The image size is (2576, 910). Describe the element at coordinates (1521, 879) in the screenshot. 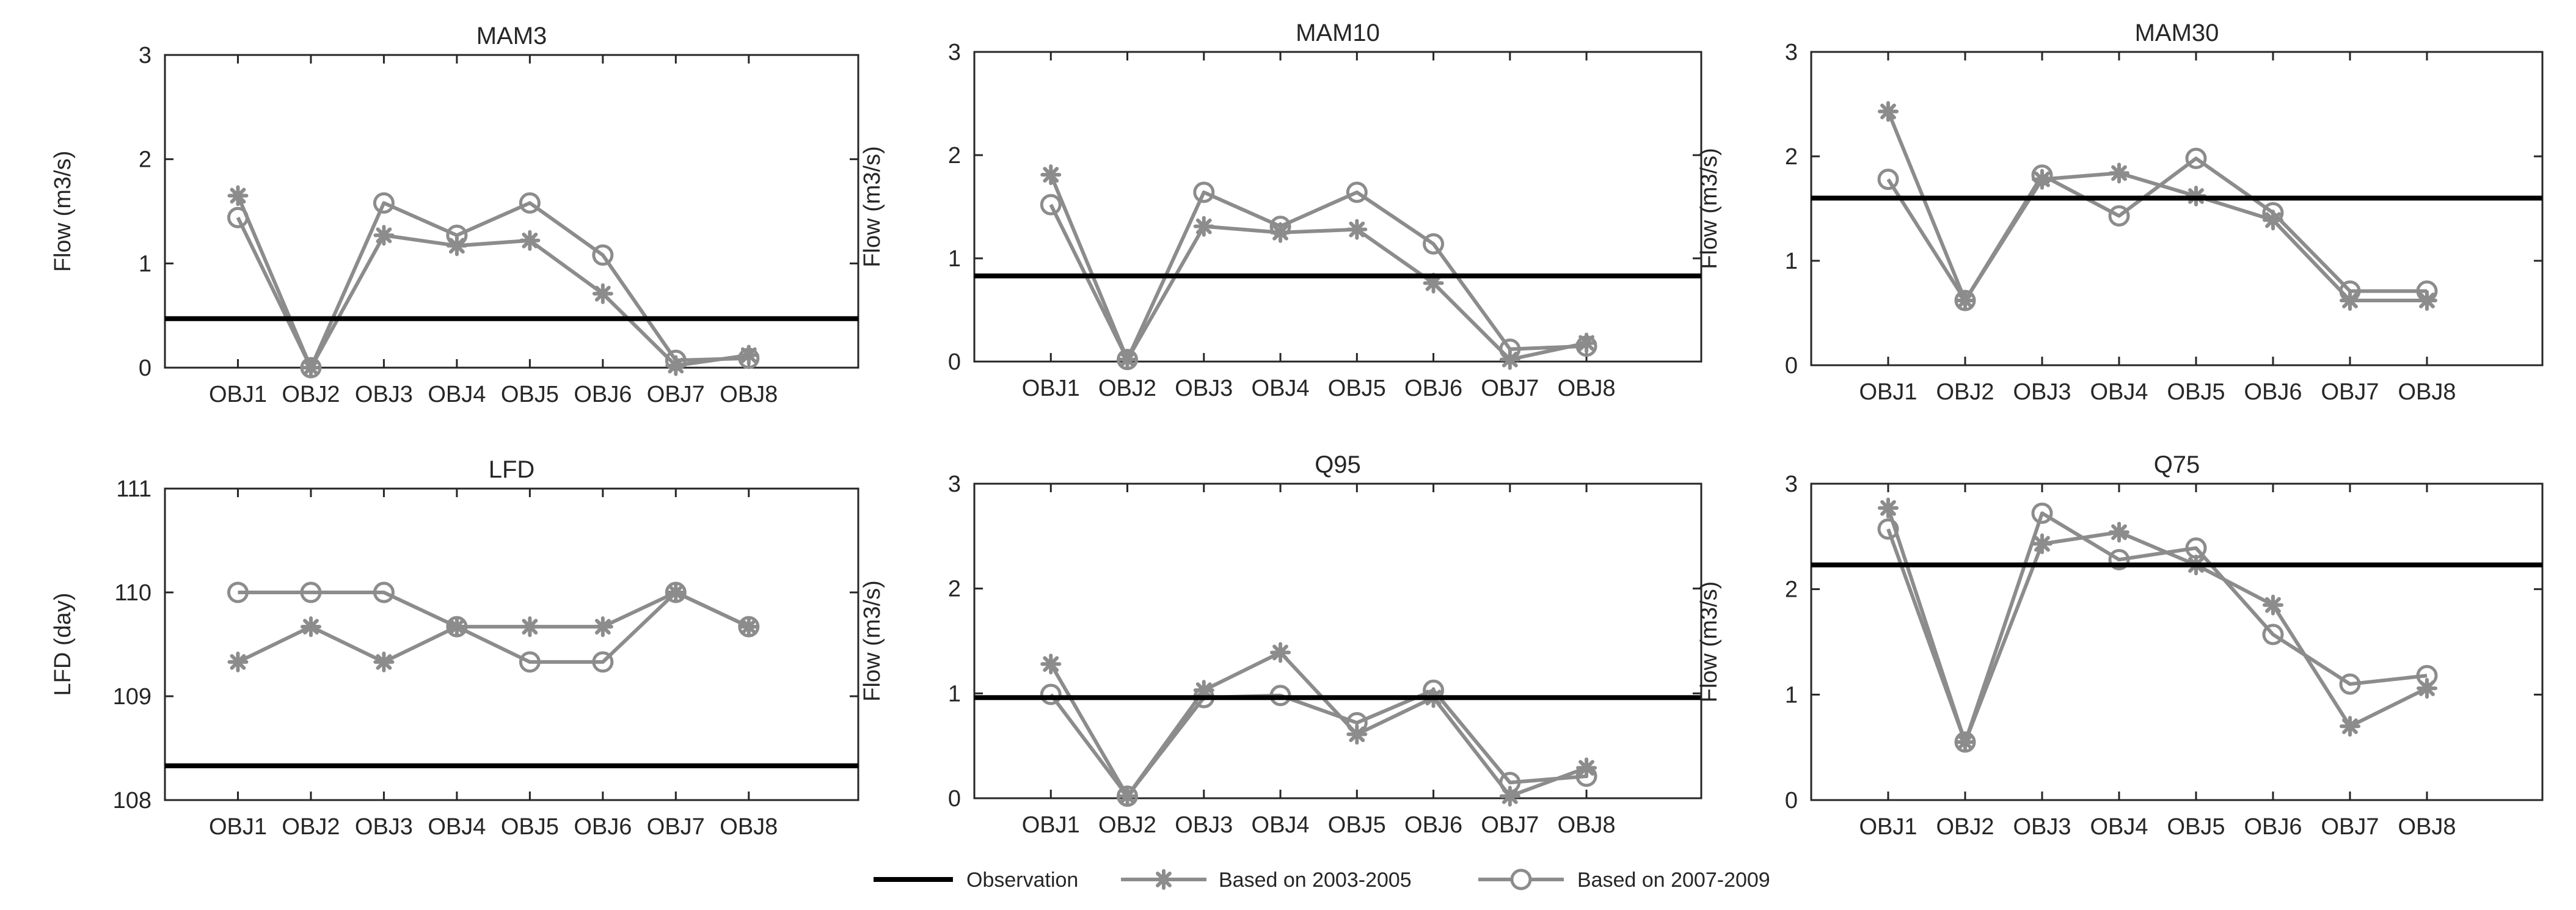

I see `legend-series2-circle-icon` at that location.